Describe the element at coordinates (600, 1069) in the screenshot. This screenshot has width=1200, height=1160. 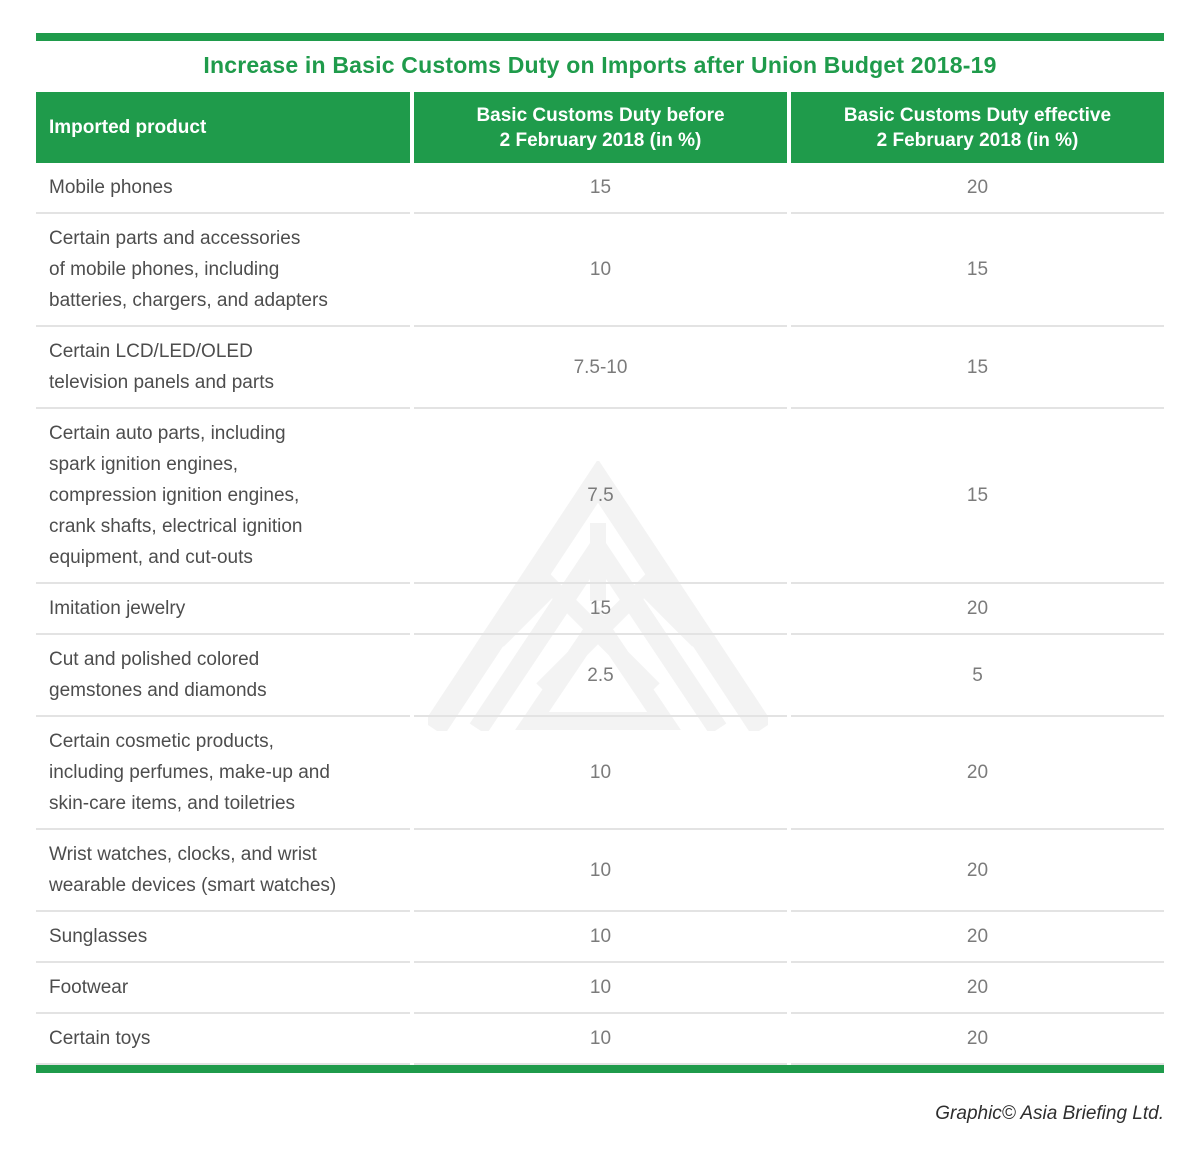
I see `bottom-accent-bar` at that location.